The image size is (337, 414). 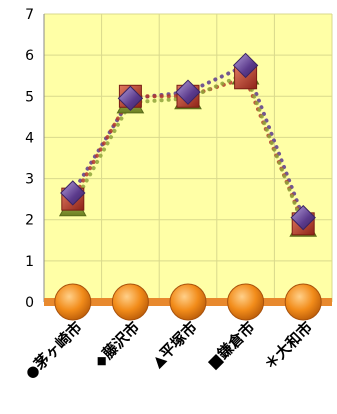 I want to click on y-tick-label: 3, so click(x=29, y=180).